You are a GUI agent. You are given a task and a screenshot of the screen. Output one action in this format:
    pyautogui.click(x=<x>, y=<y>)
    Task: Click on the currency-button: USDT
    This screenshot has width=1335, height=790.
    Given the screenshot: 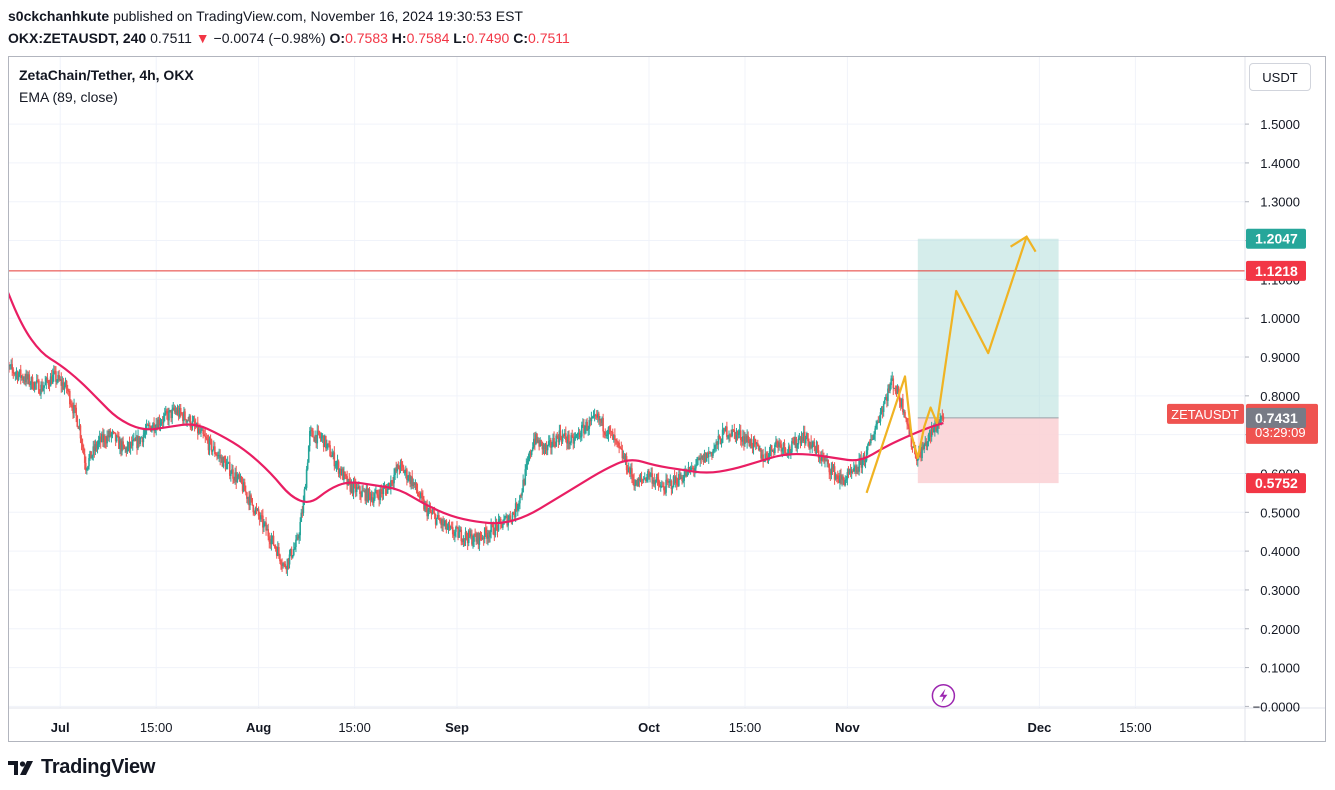 What is the action you would take?
    pyautogui.click(x=1280, y=77)
    